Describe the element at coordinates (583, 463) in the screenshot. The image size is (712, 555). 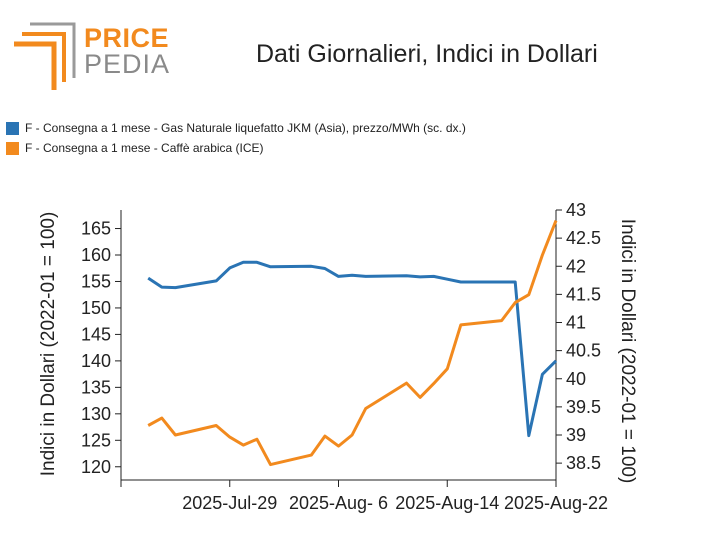
I see `y-right-tick-label-0: 38.5` at that location.